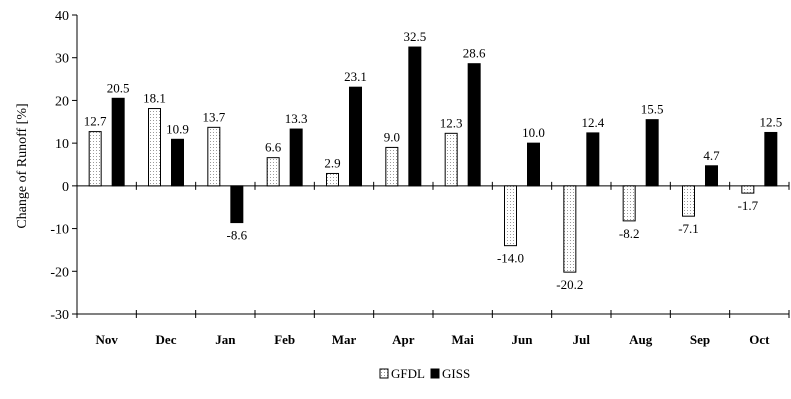  Describe the element at coordinates (510, 258) in the screenshot. I see `data-label: -14.0` at that location.